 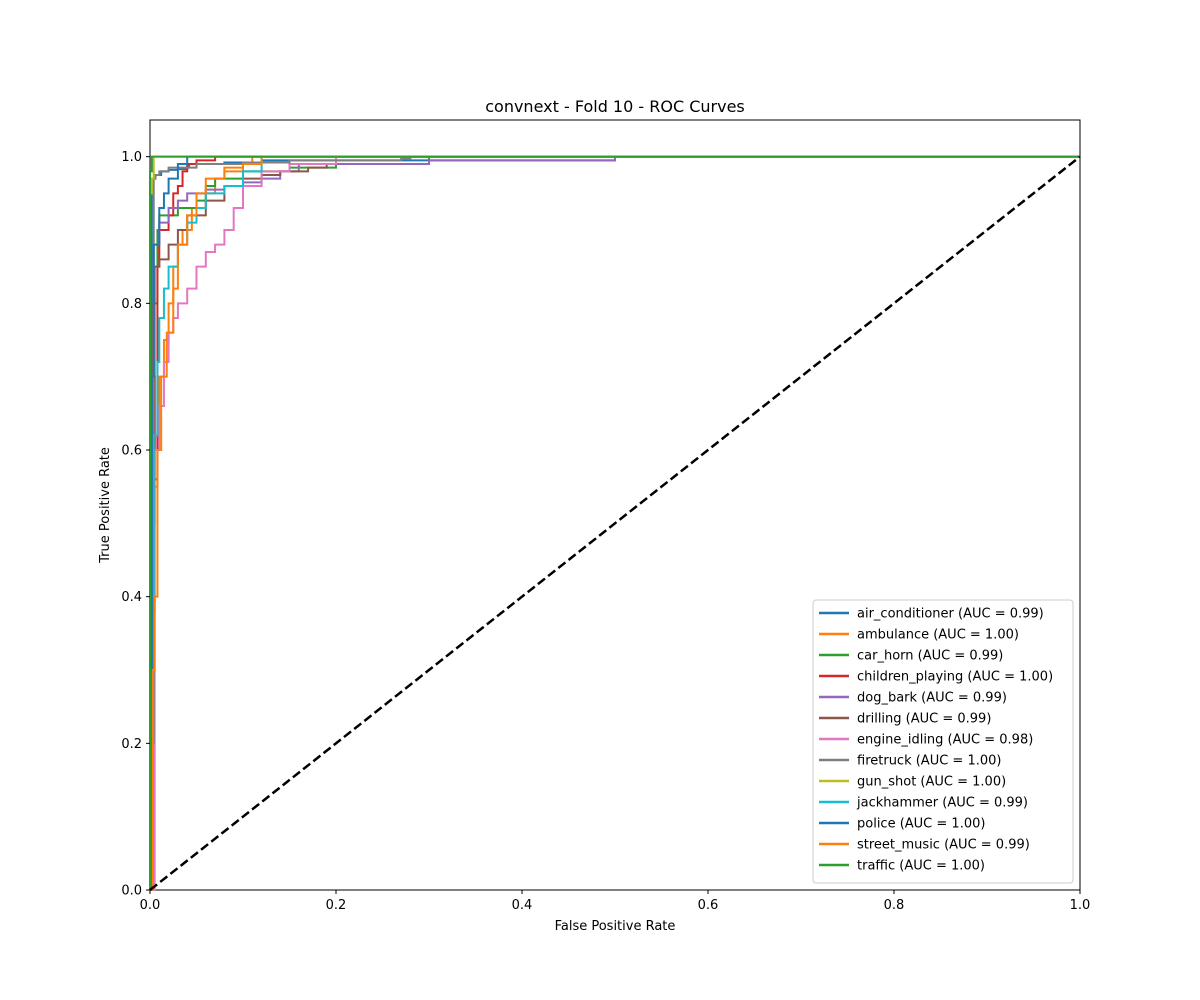 I want to click on x-tick-label: 0.8, so click(x=894, y=905).